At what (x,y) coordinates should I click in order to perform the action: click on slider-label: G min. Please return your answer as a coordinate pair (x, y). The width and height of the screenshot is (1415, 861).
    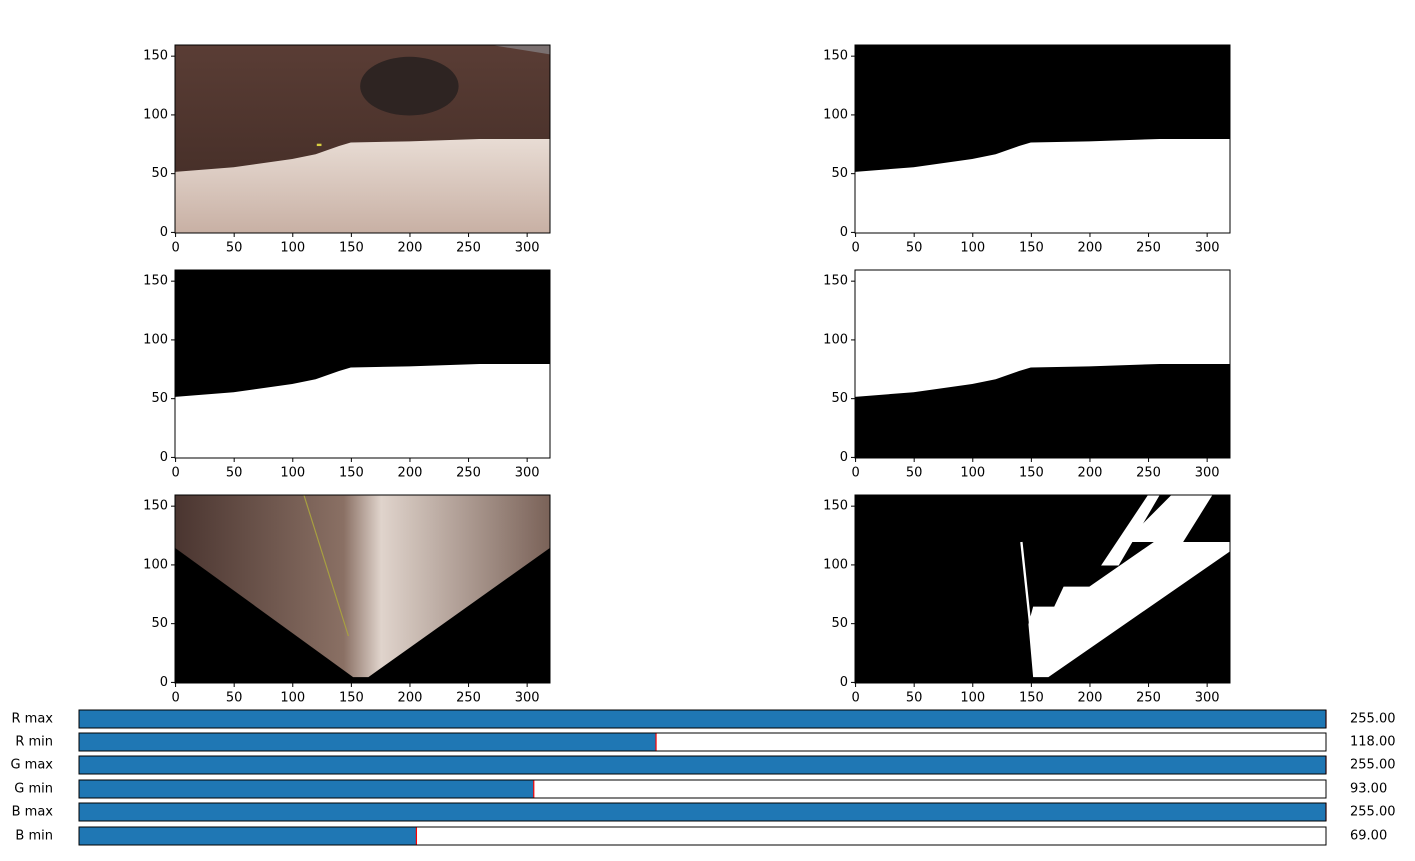
    Looking at the image, I should click on (33, 789).